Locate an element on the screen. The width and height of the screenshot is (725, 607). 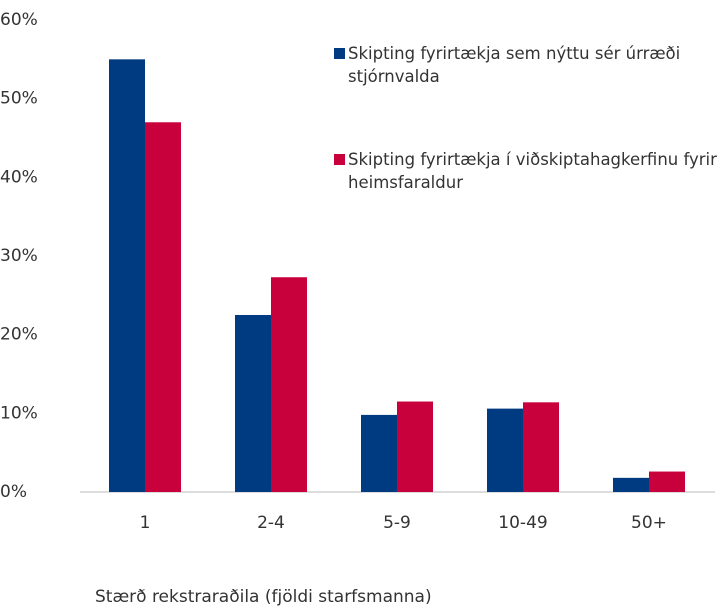
x-axis-label: Stærð rekstraraðila (fjöldi starfsmanna) is located at coordinates (263, 597).